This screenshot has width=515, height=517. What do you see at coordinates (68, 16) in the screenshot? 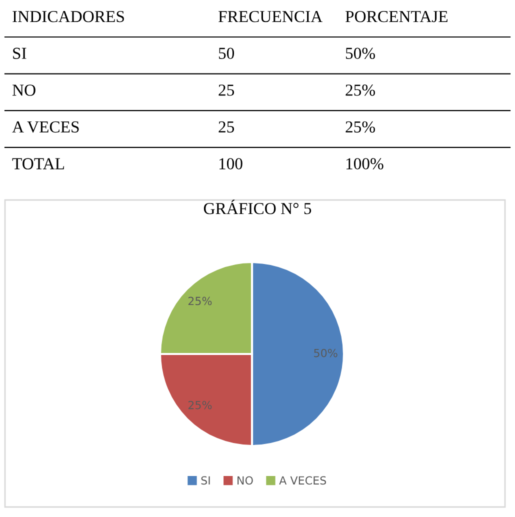
I see `text: INDICADORES` at bounding box center [68, 16].